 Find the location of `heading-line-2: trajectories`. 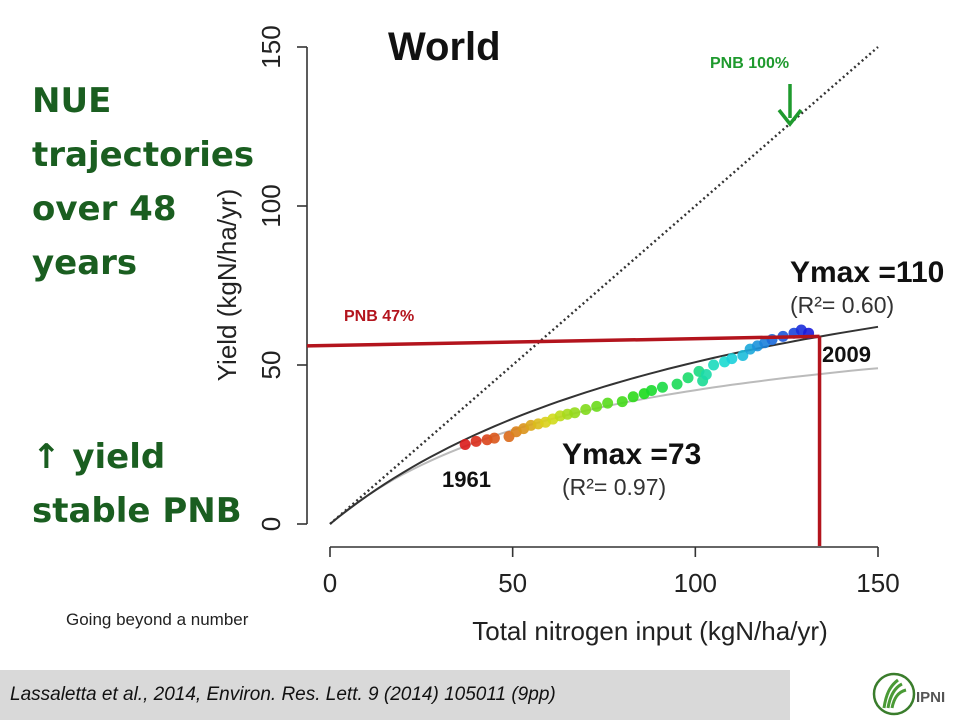

heading-line-2: trajectories is located at coordinates (143, 155).